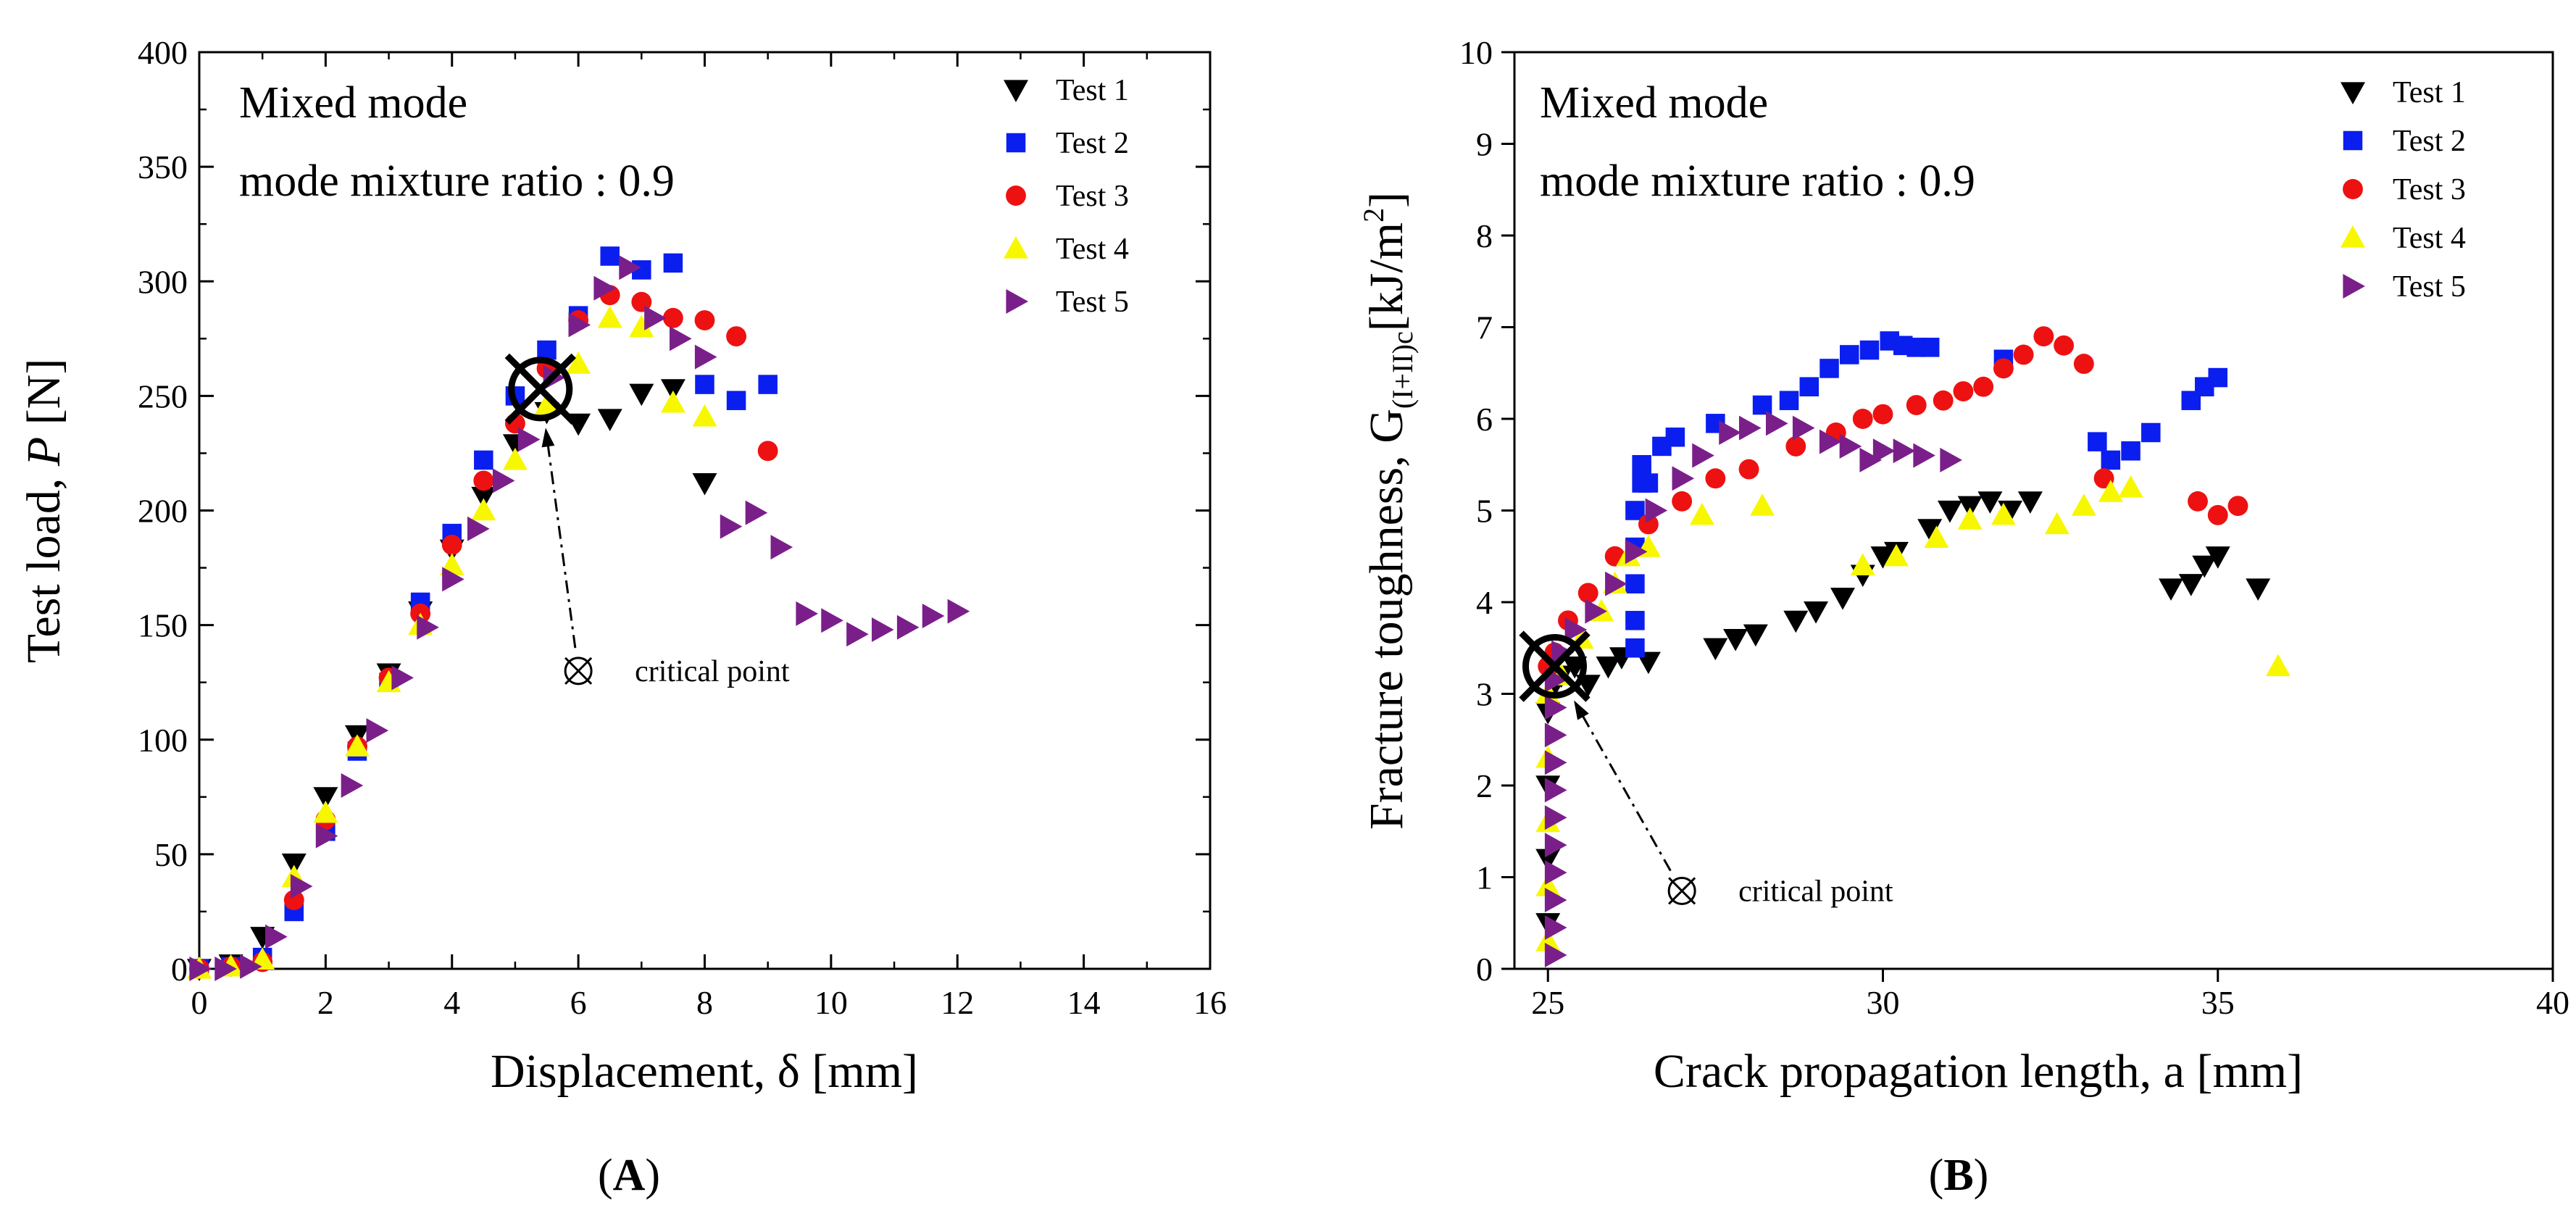 The width and height of the screenshot is (2576, 1221). I want to click on y-tick-label-a: 50, so click(171, 854).